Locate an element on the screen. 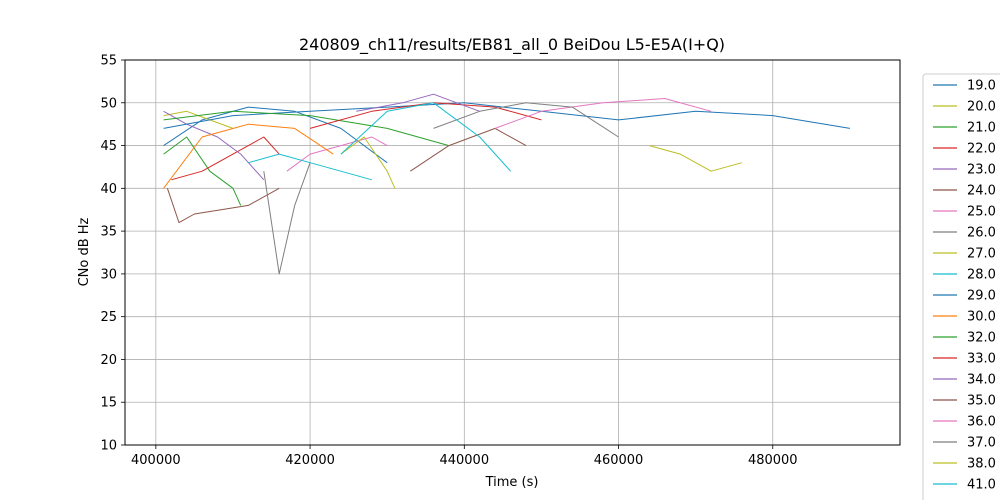 This screenshot has height=500, width=1000. legend-label: 36.0 is located at coordinates (981, 422).